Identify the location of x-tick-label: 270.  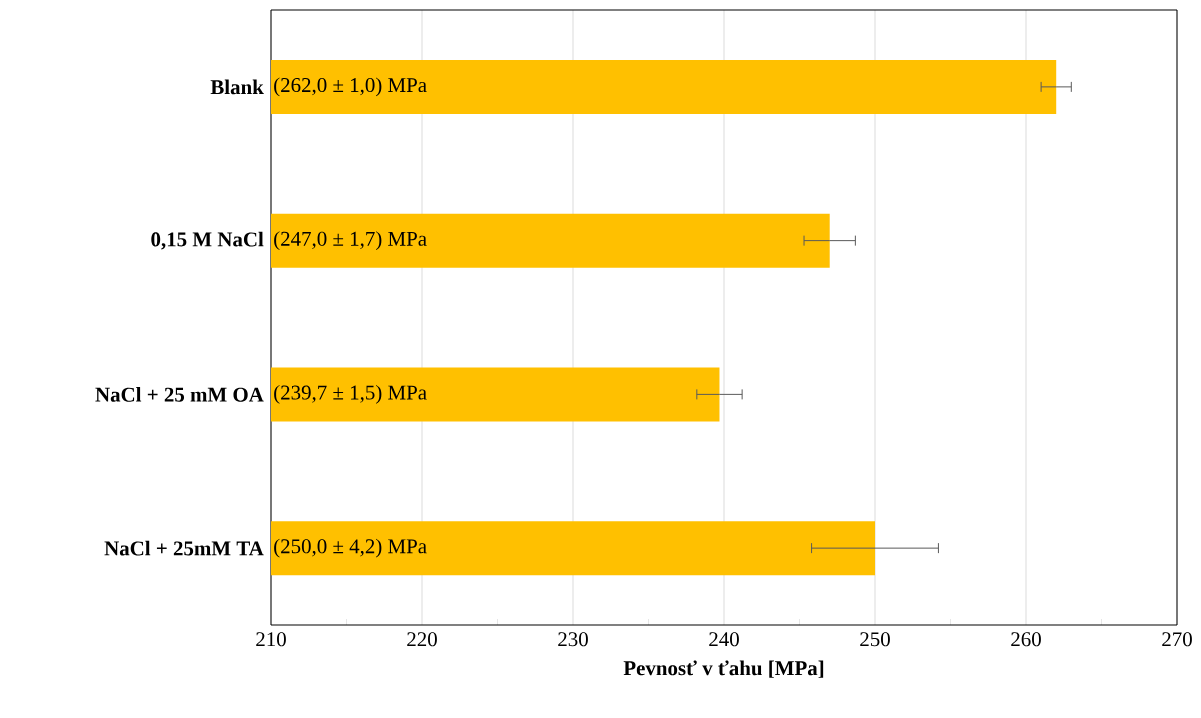
(1177, 639).